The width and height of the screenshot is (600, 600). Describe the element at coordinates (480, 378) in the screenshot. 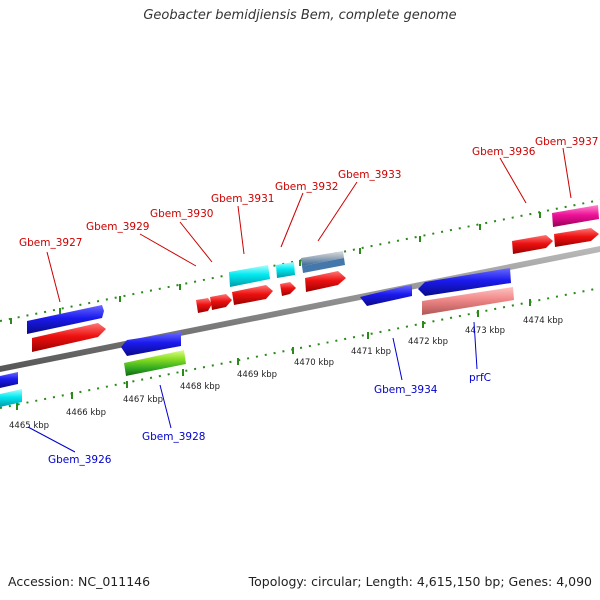

I see `gene-label-prfc: prfC` at that location.